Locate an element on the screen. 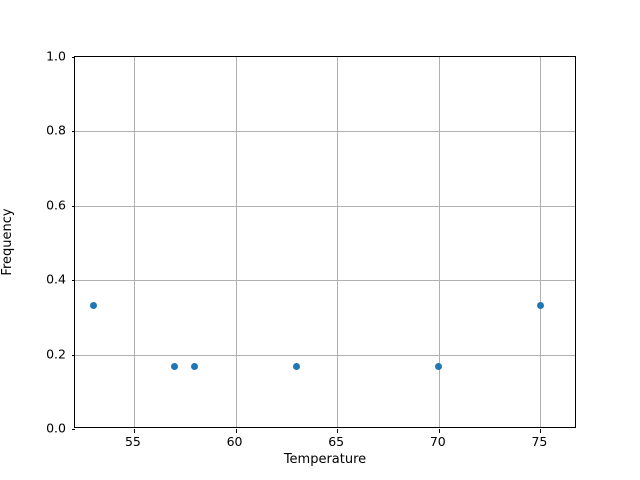  y-tick-label: 0.4 is located at coordinates (56, 279).